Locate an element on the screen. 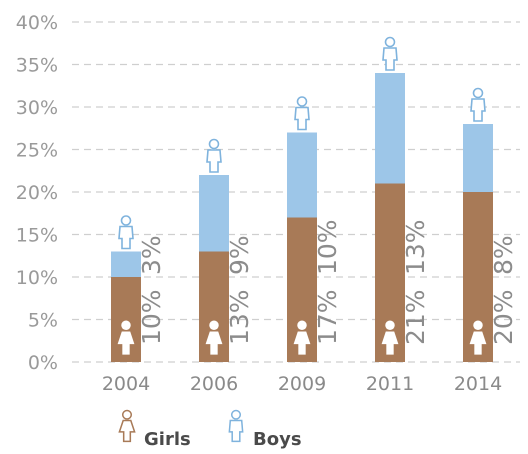  bar-group-2004: 10%3% is located at coordinates (138, 288).